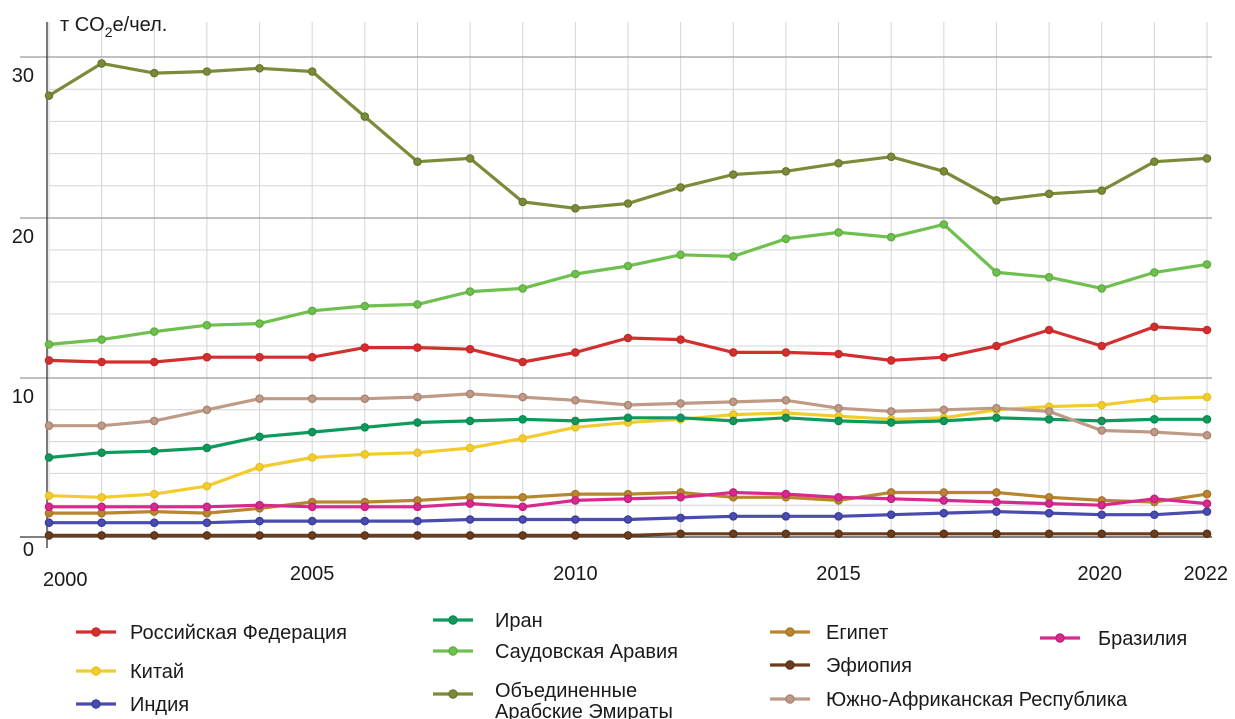 This screenshot has height=719, width=1235. Describe the element at coordinates (132, 705) in the screenshot. I see `legend-item: Индия` at that location.